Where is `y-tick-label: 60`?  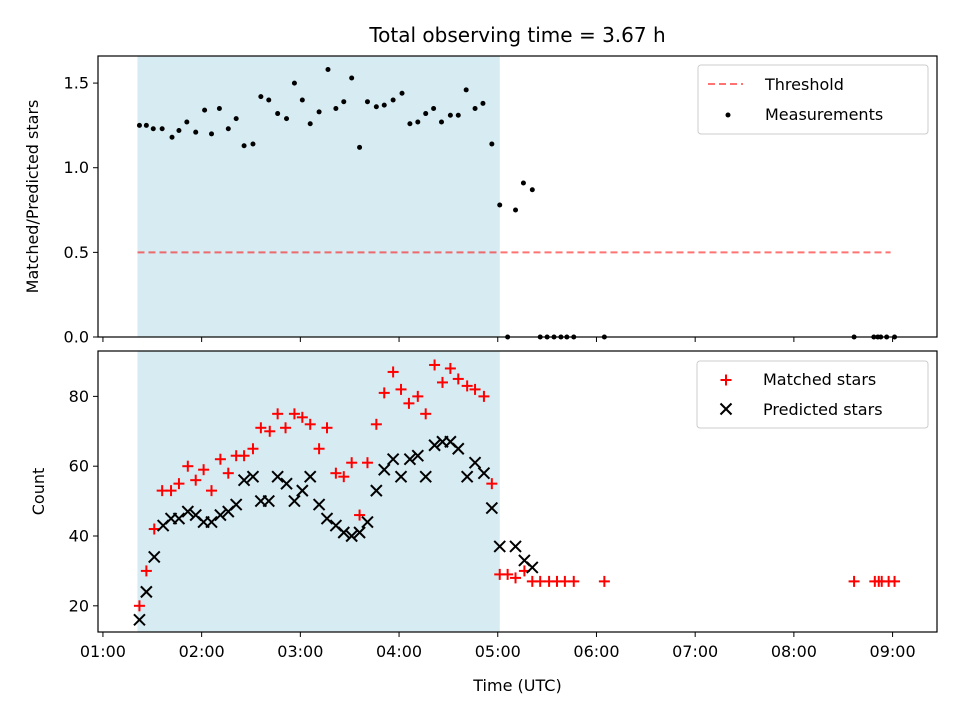 y-tick-label: 60 is located at coordinates (79, 466).